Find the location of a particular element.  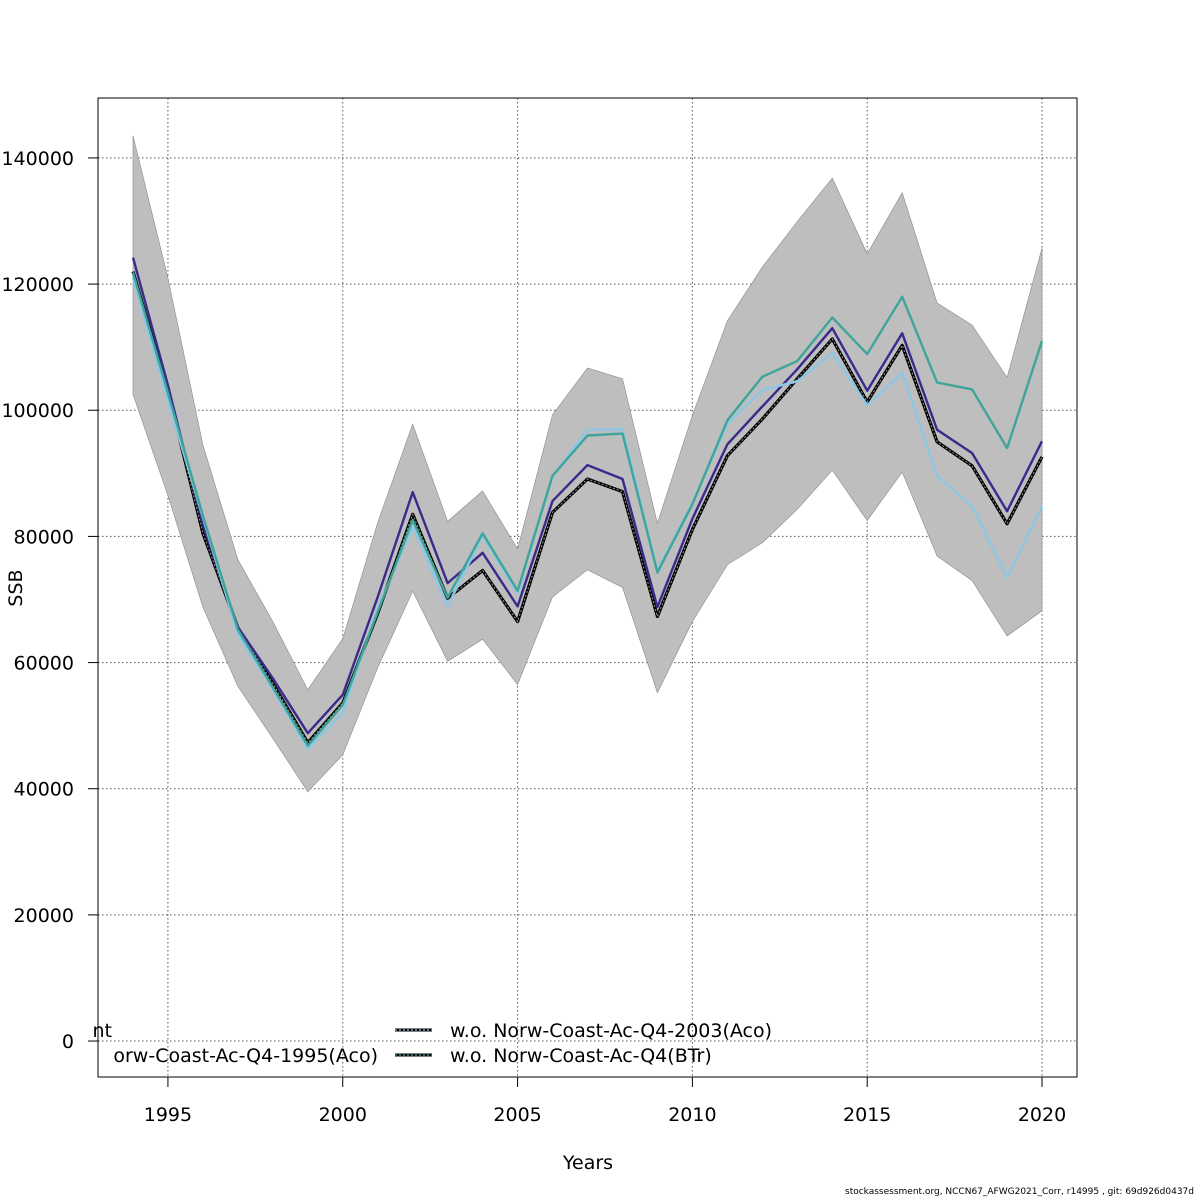

x-axis-ticks: 1995 2000 2005 2010 2015 2020 is located at coordinates (605, 1101).